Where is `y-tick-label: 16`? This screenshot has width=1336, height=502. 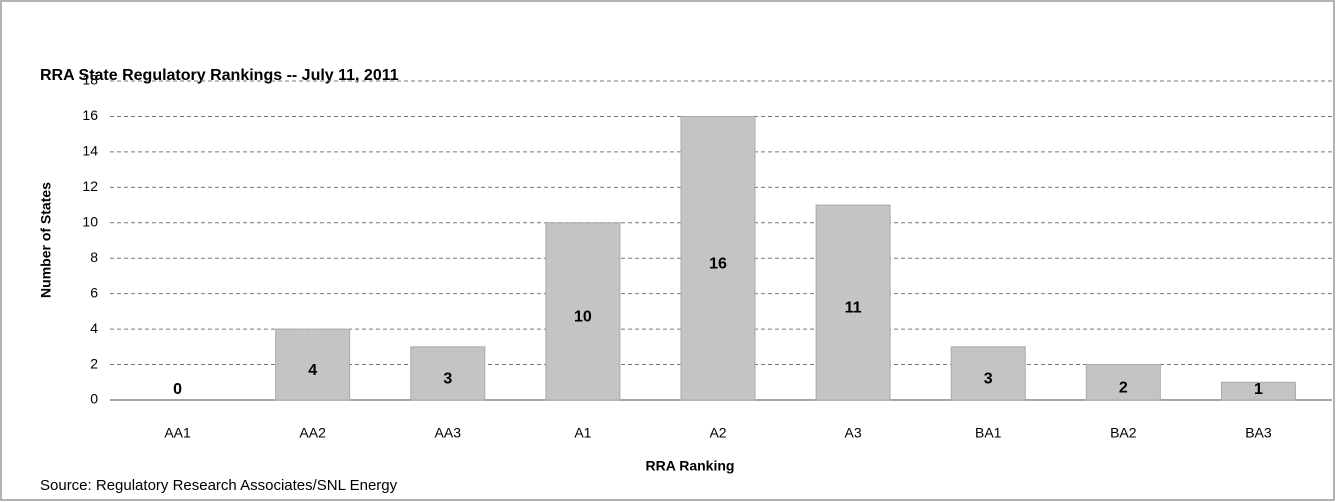 y-tick-label: 16 is located at coordinates (90, 115).